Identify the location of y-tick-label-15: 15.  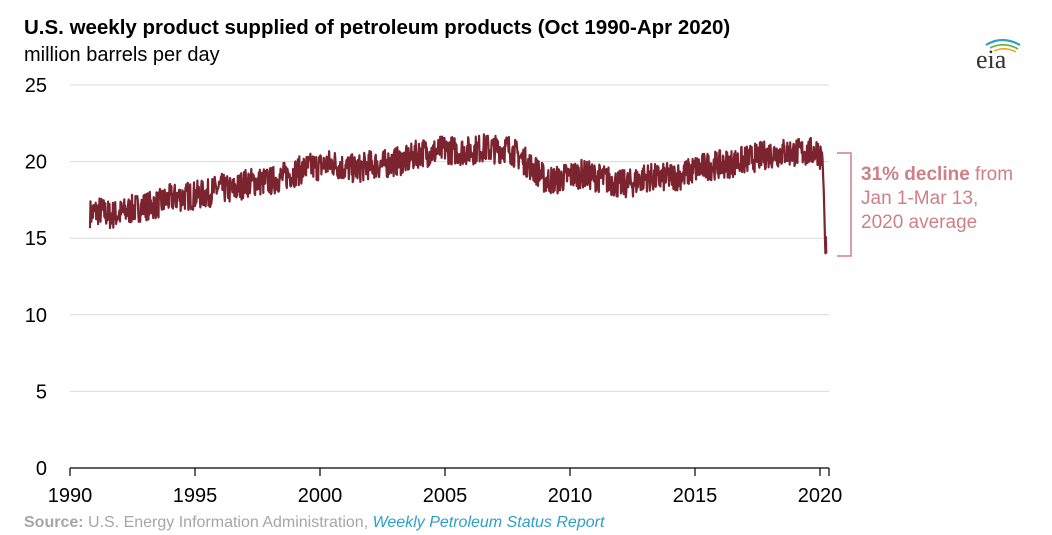
(36, 239).